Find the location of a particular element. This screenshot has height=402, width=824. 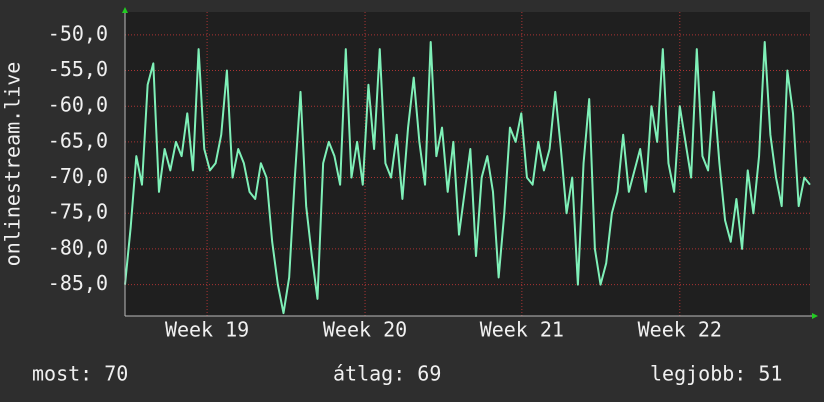

y-tick-label: -80,0 is located at coordinates (78, 247).